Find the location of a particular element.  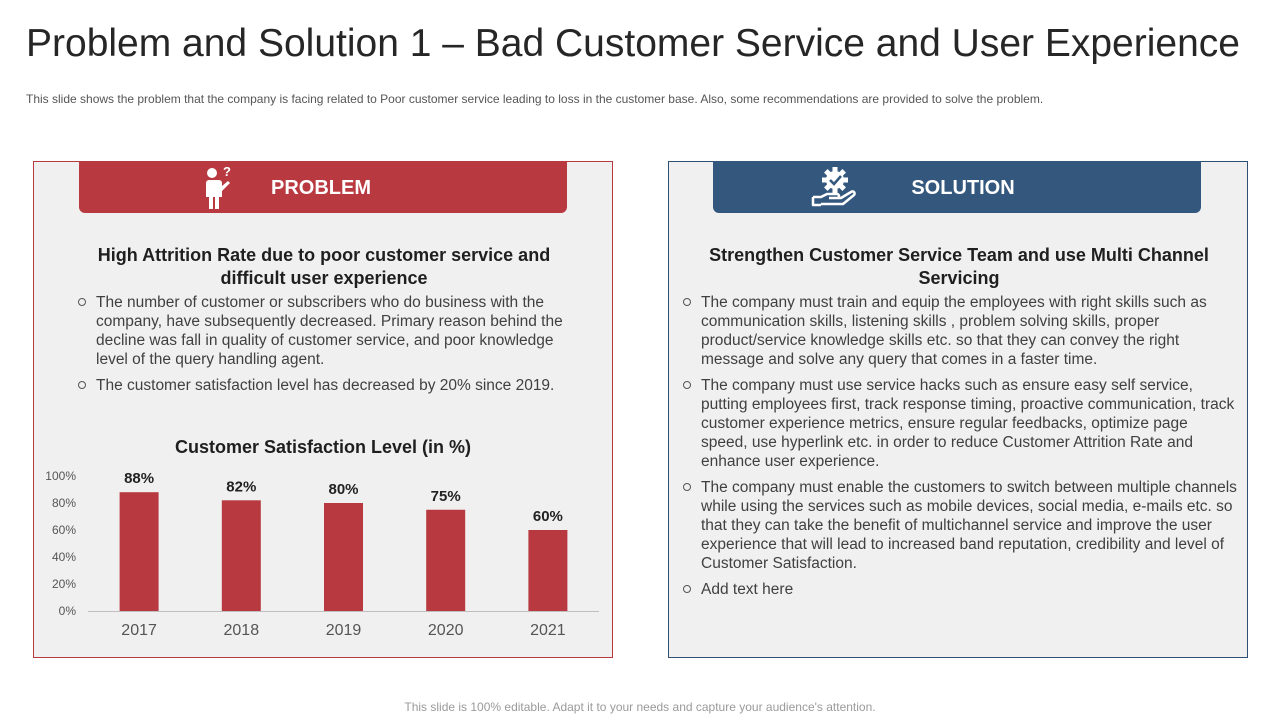

x-tick-label: 2019 is located at coordinates (344, 630).